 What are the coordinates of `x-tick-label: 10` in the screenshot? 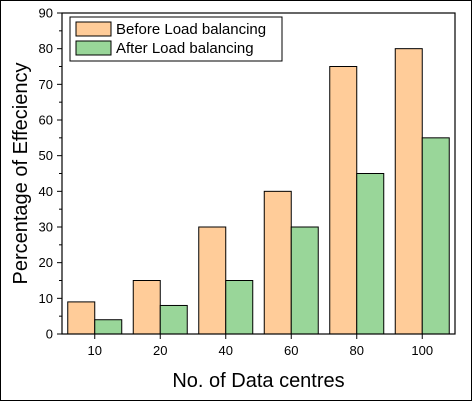 It's located at (95, 350).